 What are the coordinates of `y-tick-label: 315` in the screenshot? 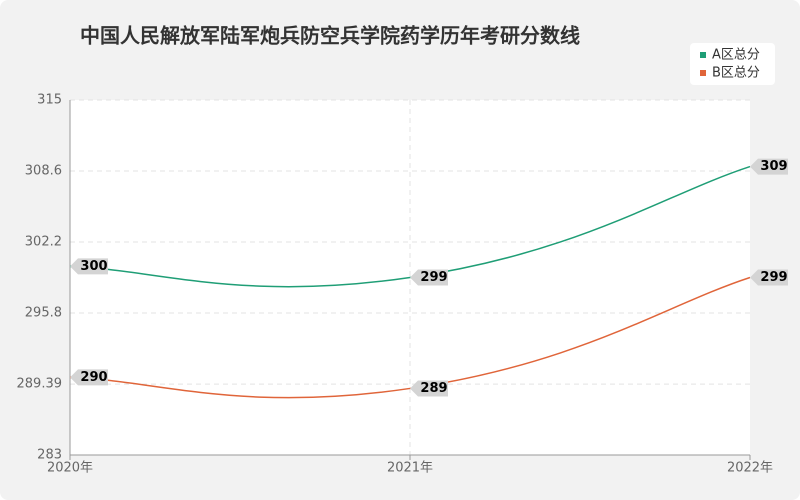 It's located at (49, 100).